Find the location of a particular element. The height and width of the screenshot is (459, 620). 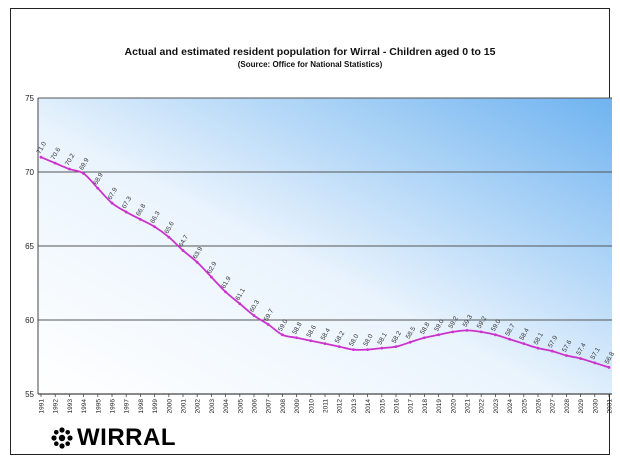

x-tick-label: 2013 is located at coordinates (354, 406).